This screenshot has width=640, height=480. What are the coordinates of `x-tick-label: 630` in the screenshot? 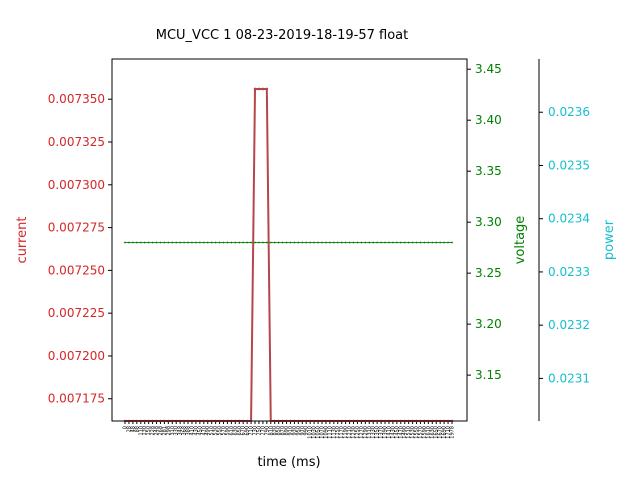 It's located at (236, 431).